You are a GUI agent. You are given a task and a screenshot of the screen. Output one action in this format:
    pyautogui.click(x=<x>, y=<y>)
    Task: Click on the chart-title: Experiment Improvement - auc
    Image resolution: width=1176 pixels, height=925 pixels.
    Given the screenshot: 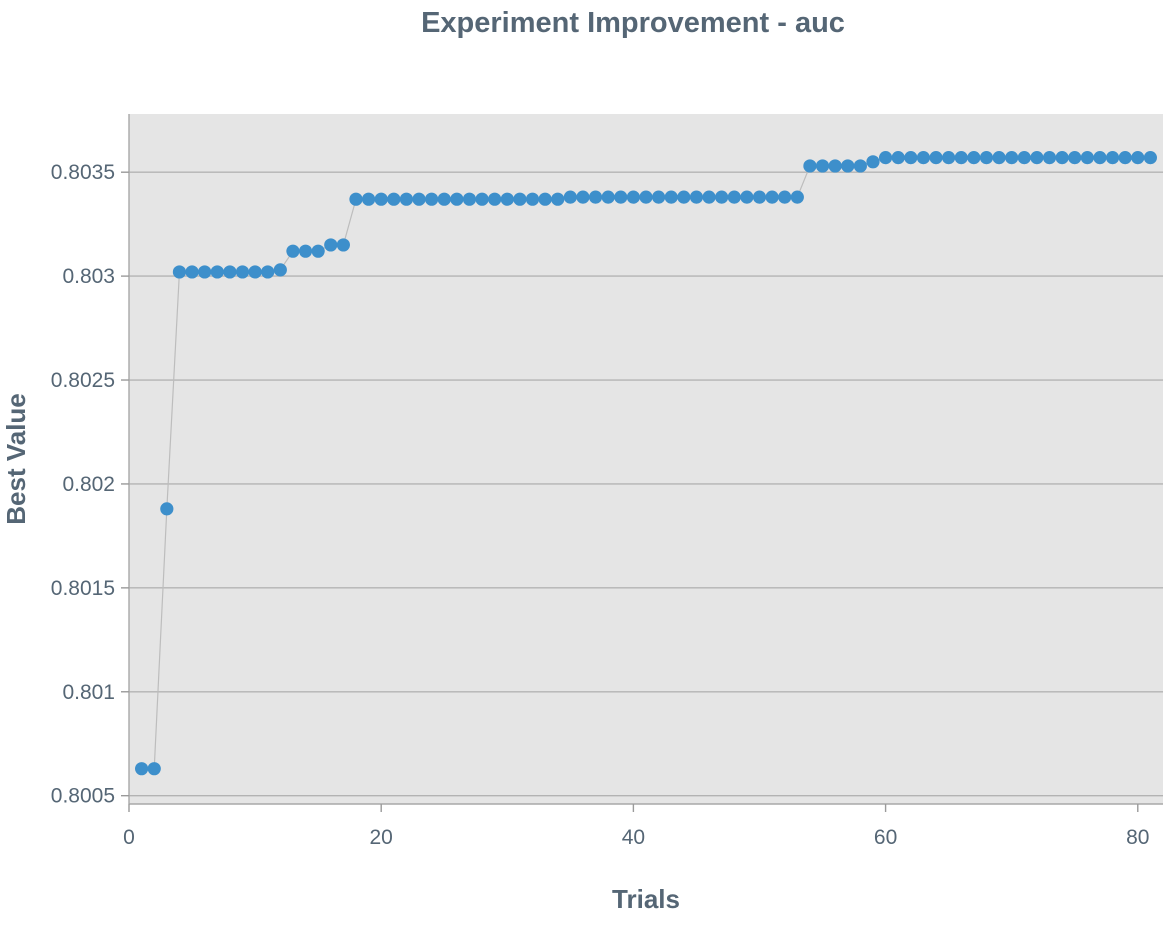 What is the action you would take?
    pyautogui.click(x=633, y=23)
    